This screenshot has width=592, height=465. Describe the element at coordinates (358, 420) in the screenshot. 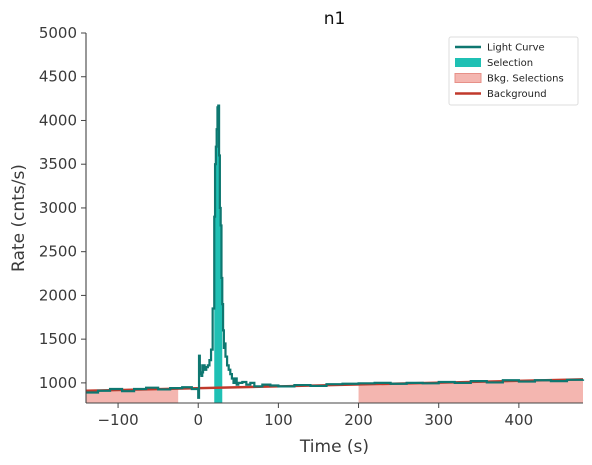

I see `x-tick-label: 200` at that location.